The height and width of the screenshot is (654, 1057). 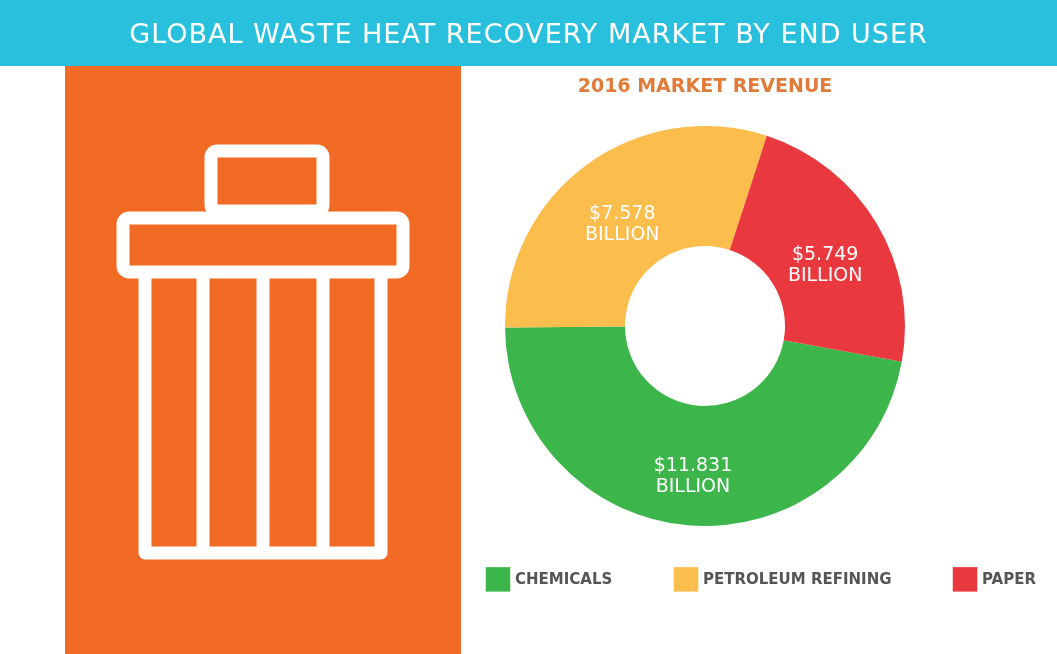 I want to click on chart-title: GLOBAL WASTE HEAT RECOVERY MARKET BY END USER, so click(x=528, y=33).